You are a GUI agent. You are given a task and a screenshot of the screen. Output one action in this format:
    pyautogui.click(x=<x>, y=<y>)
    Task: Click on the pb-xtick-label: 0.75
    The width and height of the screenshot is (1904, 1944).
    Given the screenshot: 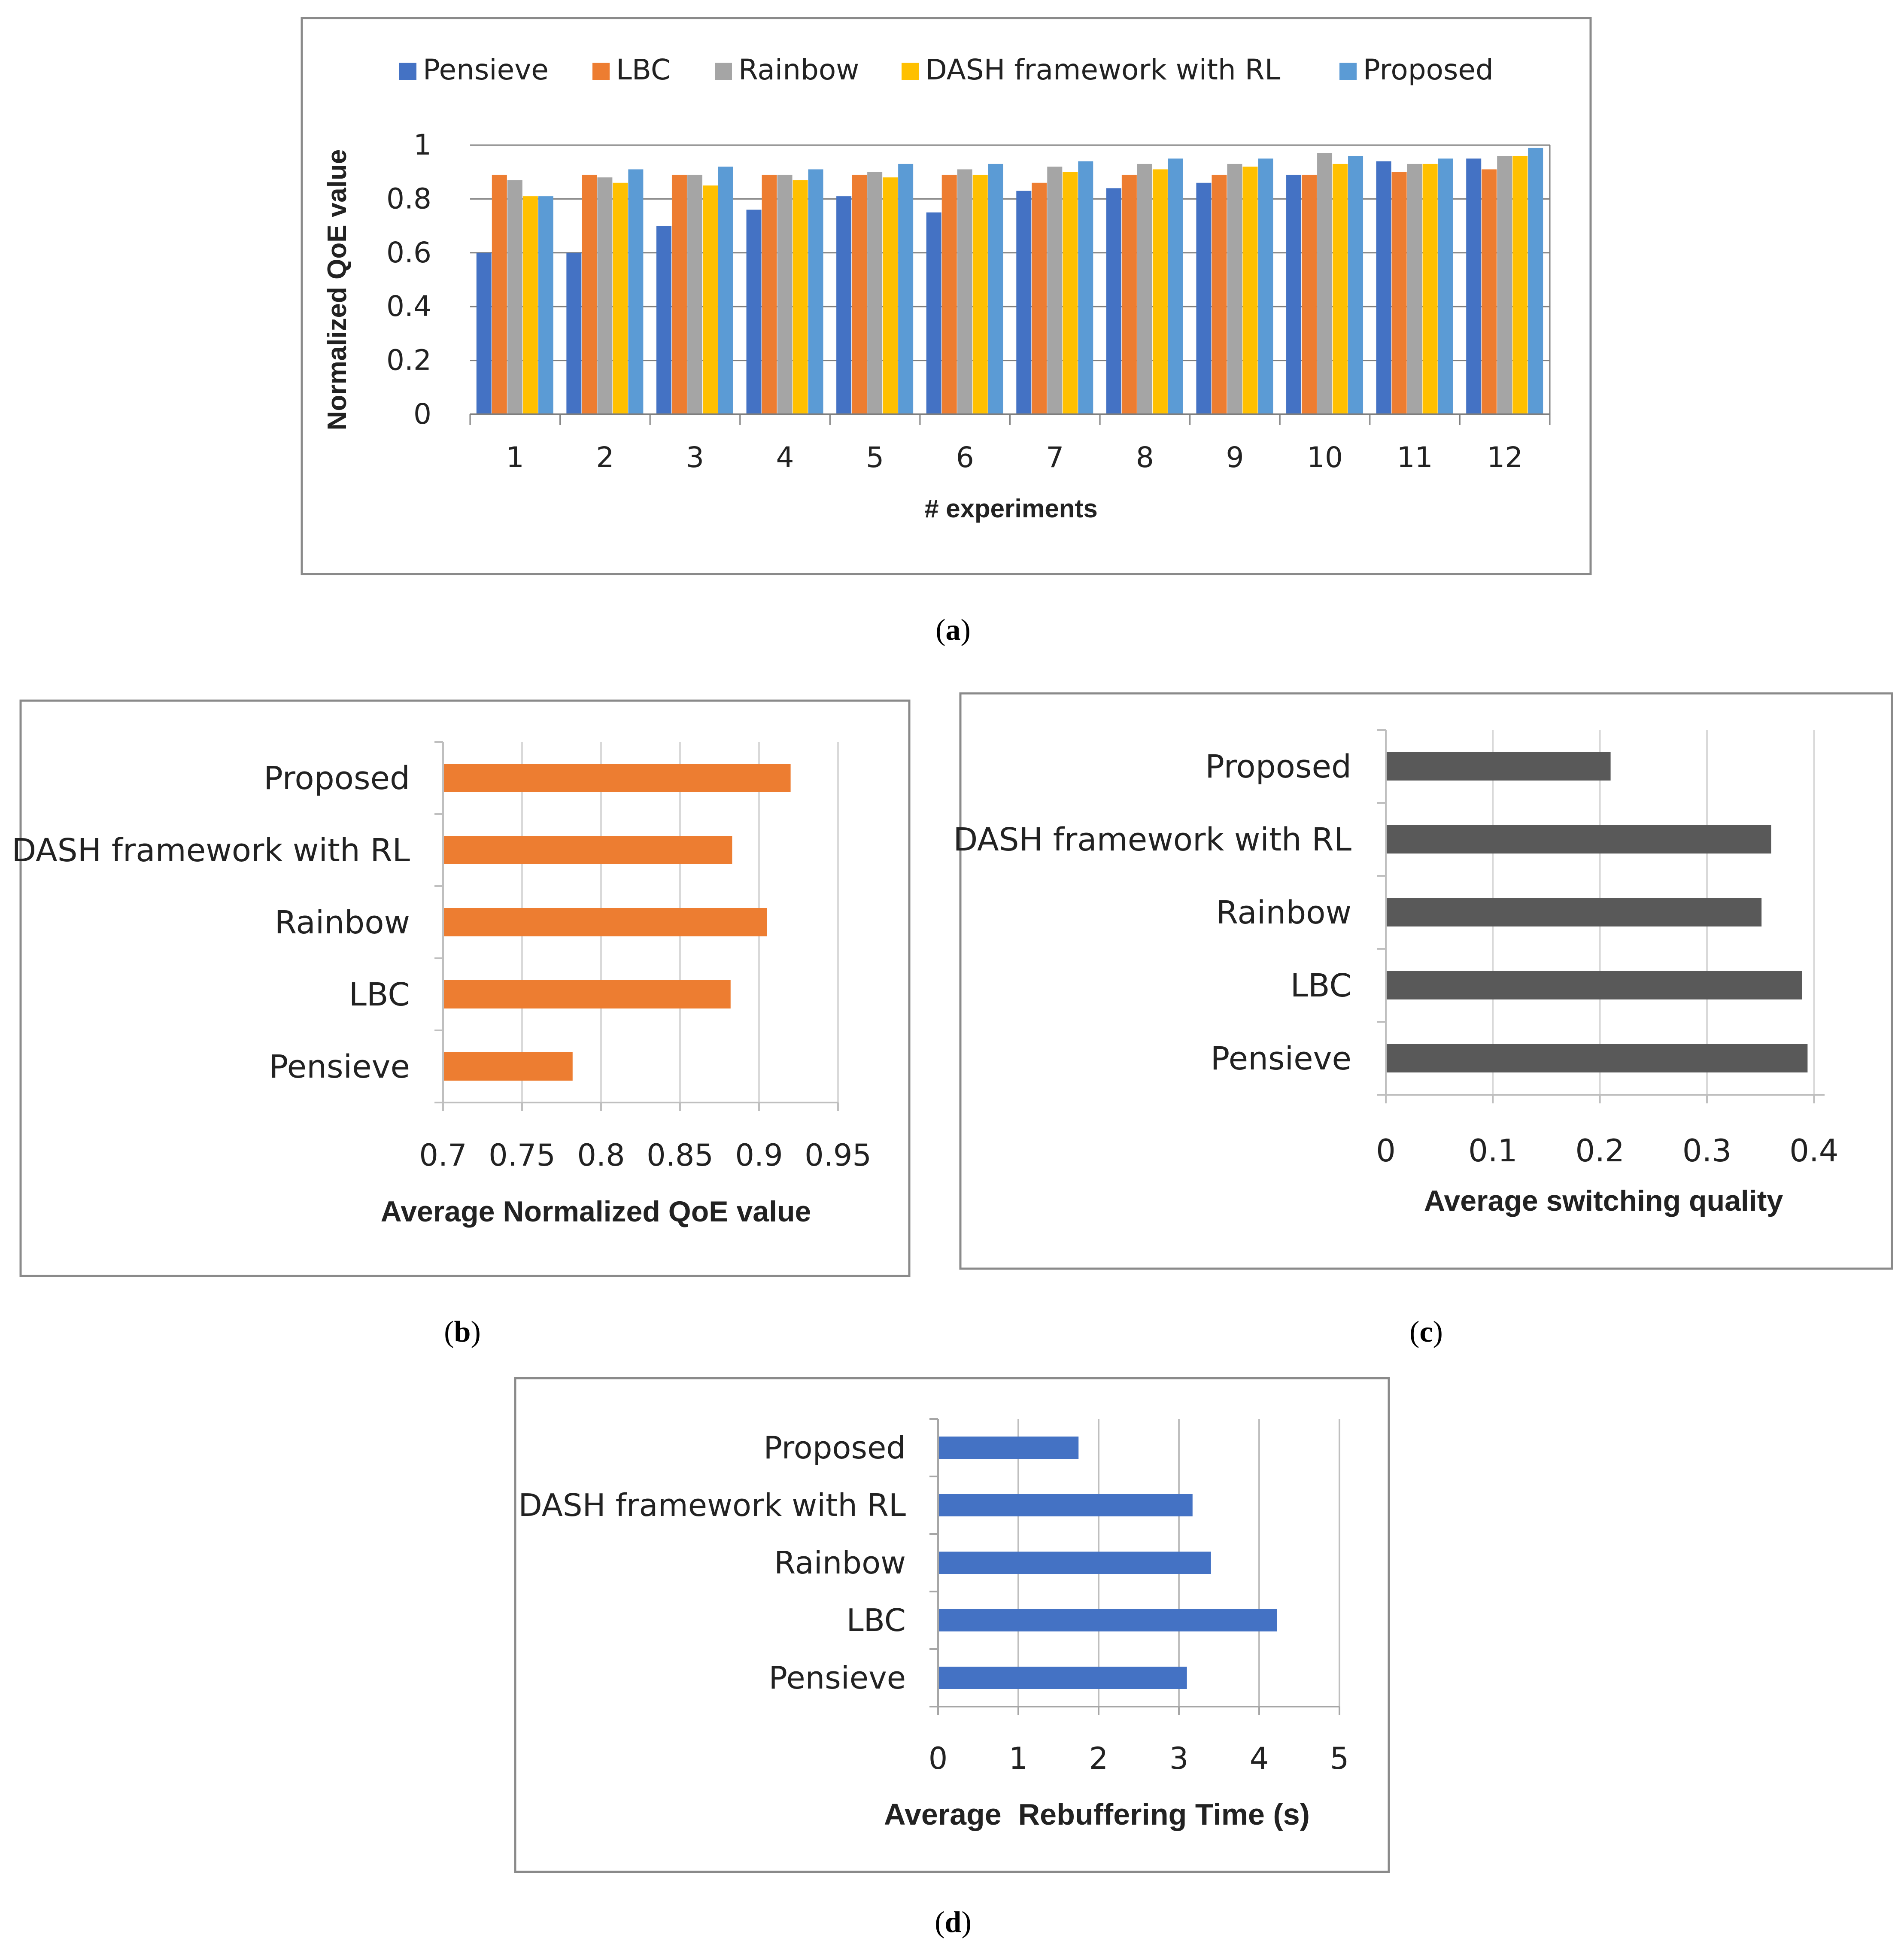 What is the action you would take?
    pyautogui.click(x=522, y=1155)
    